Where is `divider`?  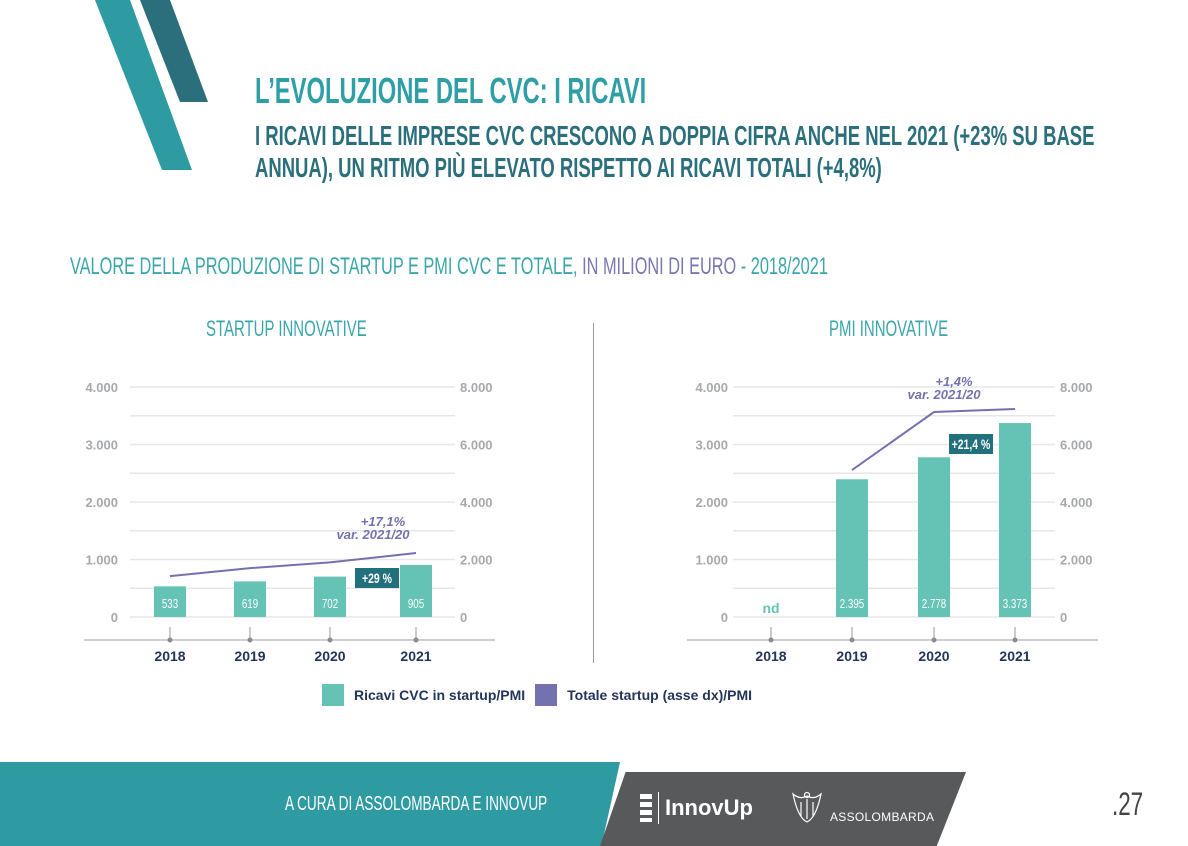 divider is located at coordinates (593, 493).